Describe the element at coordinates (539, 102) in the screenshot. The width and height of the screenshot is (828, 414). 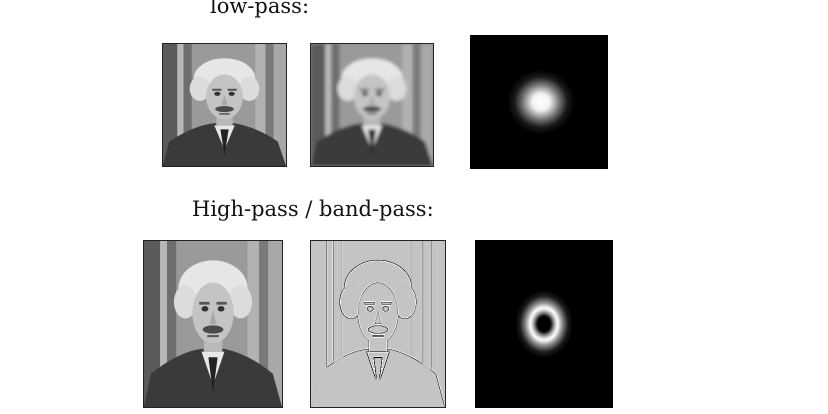
I see `low-pass-filter-image` at that location.